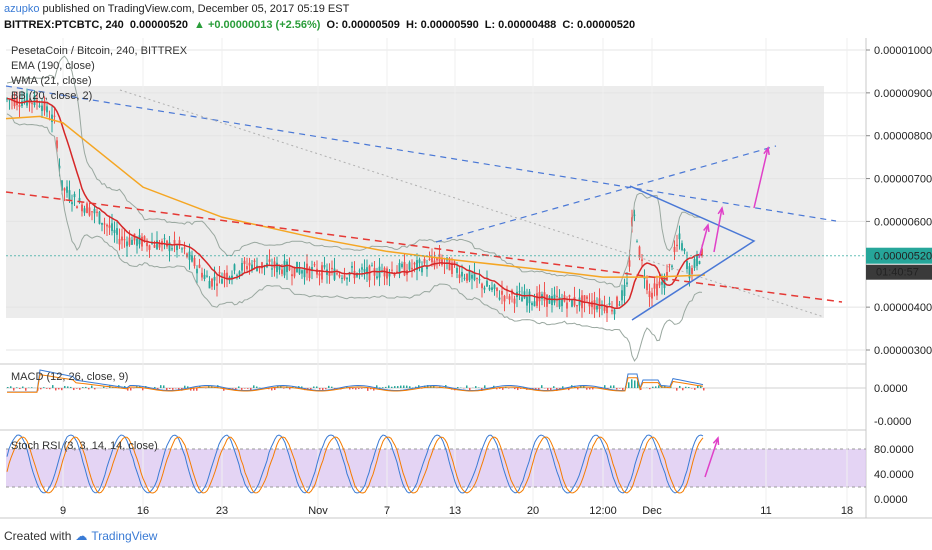 Image resolution: width=932 pixels, height=550 pixels. I want to click on current-price-box, so click(899, 255).